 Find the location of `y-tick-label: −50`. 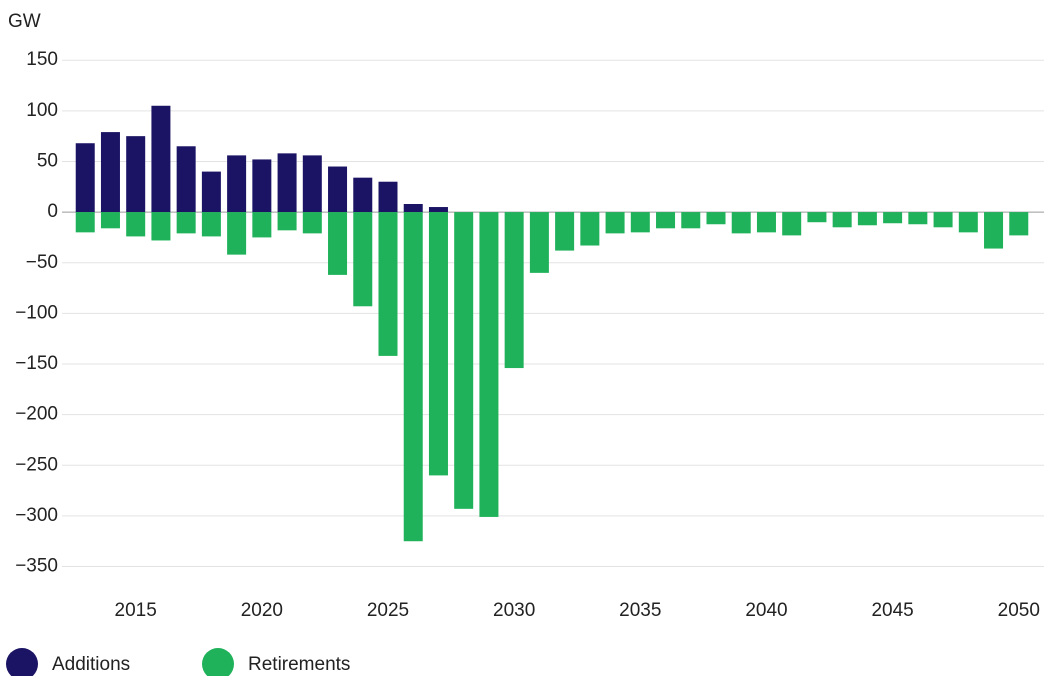

y-tick-label: −50 is located at coordinates (42, 262).